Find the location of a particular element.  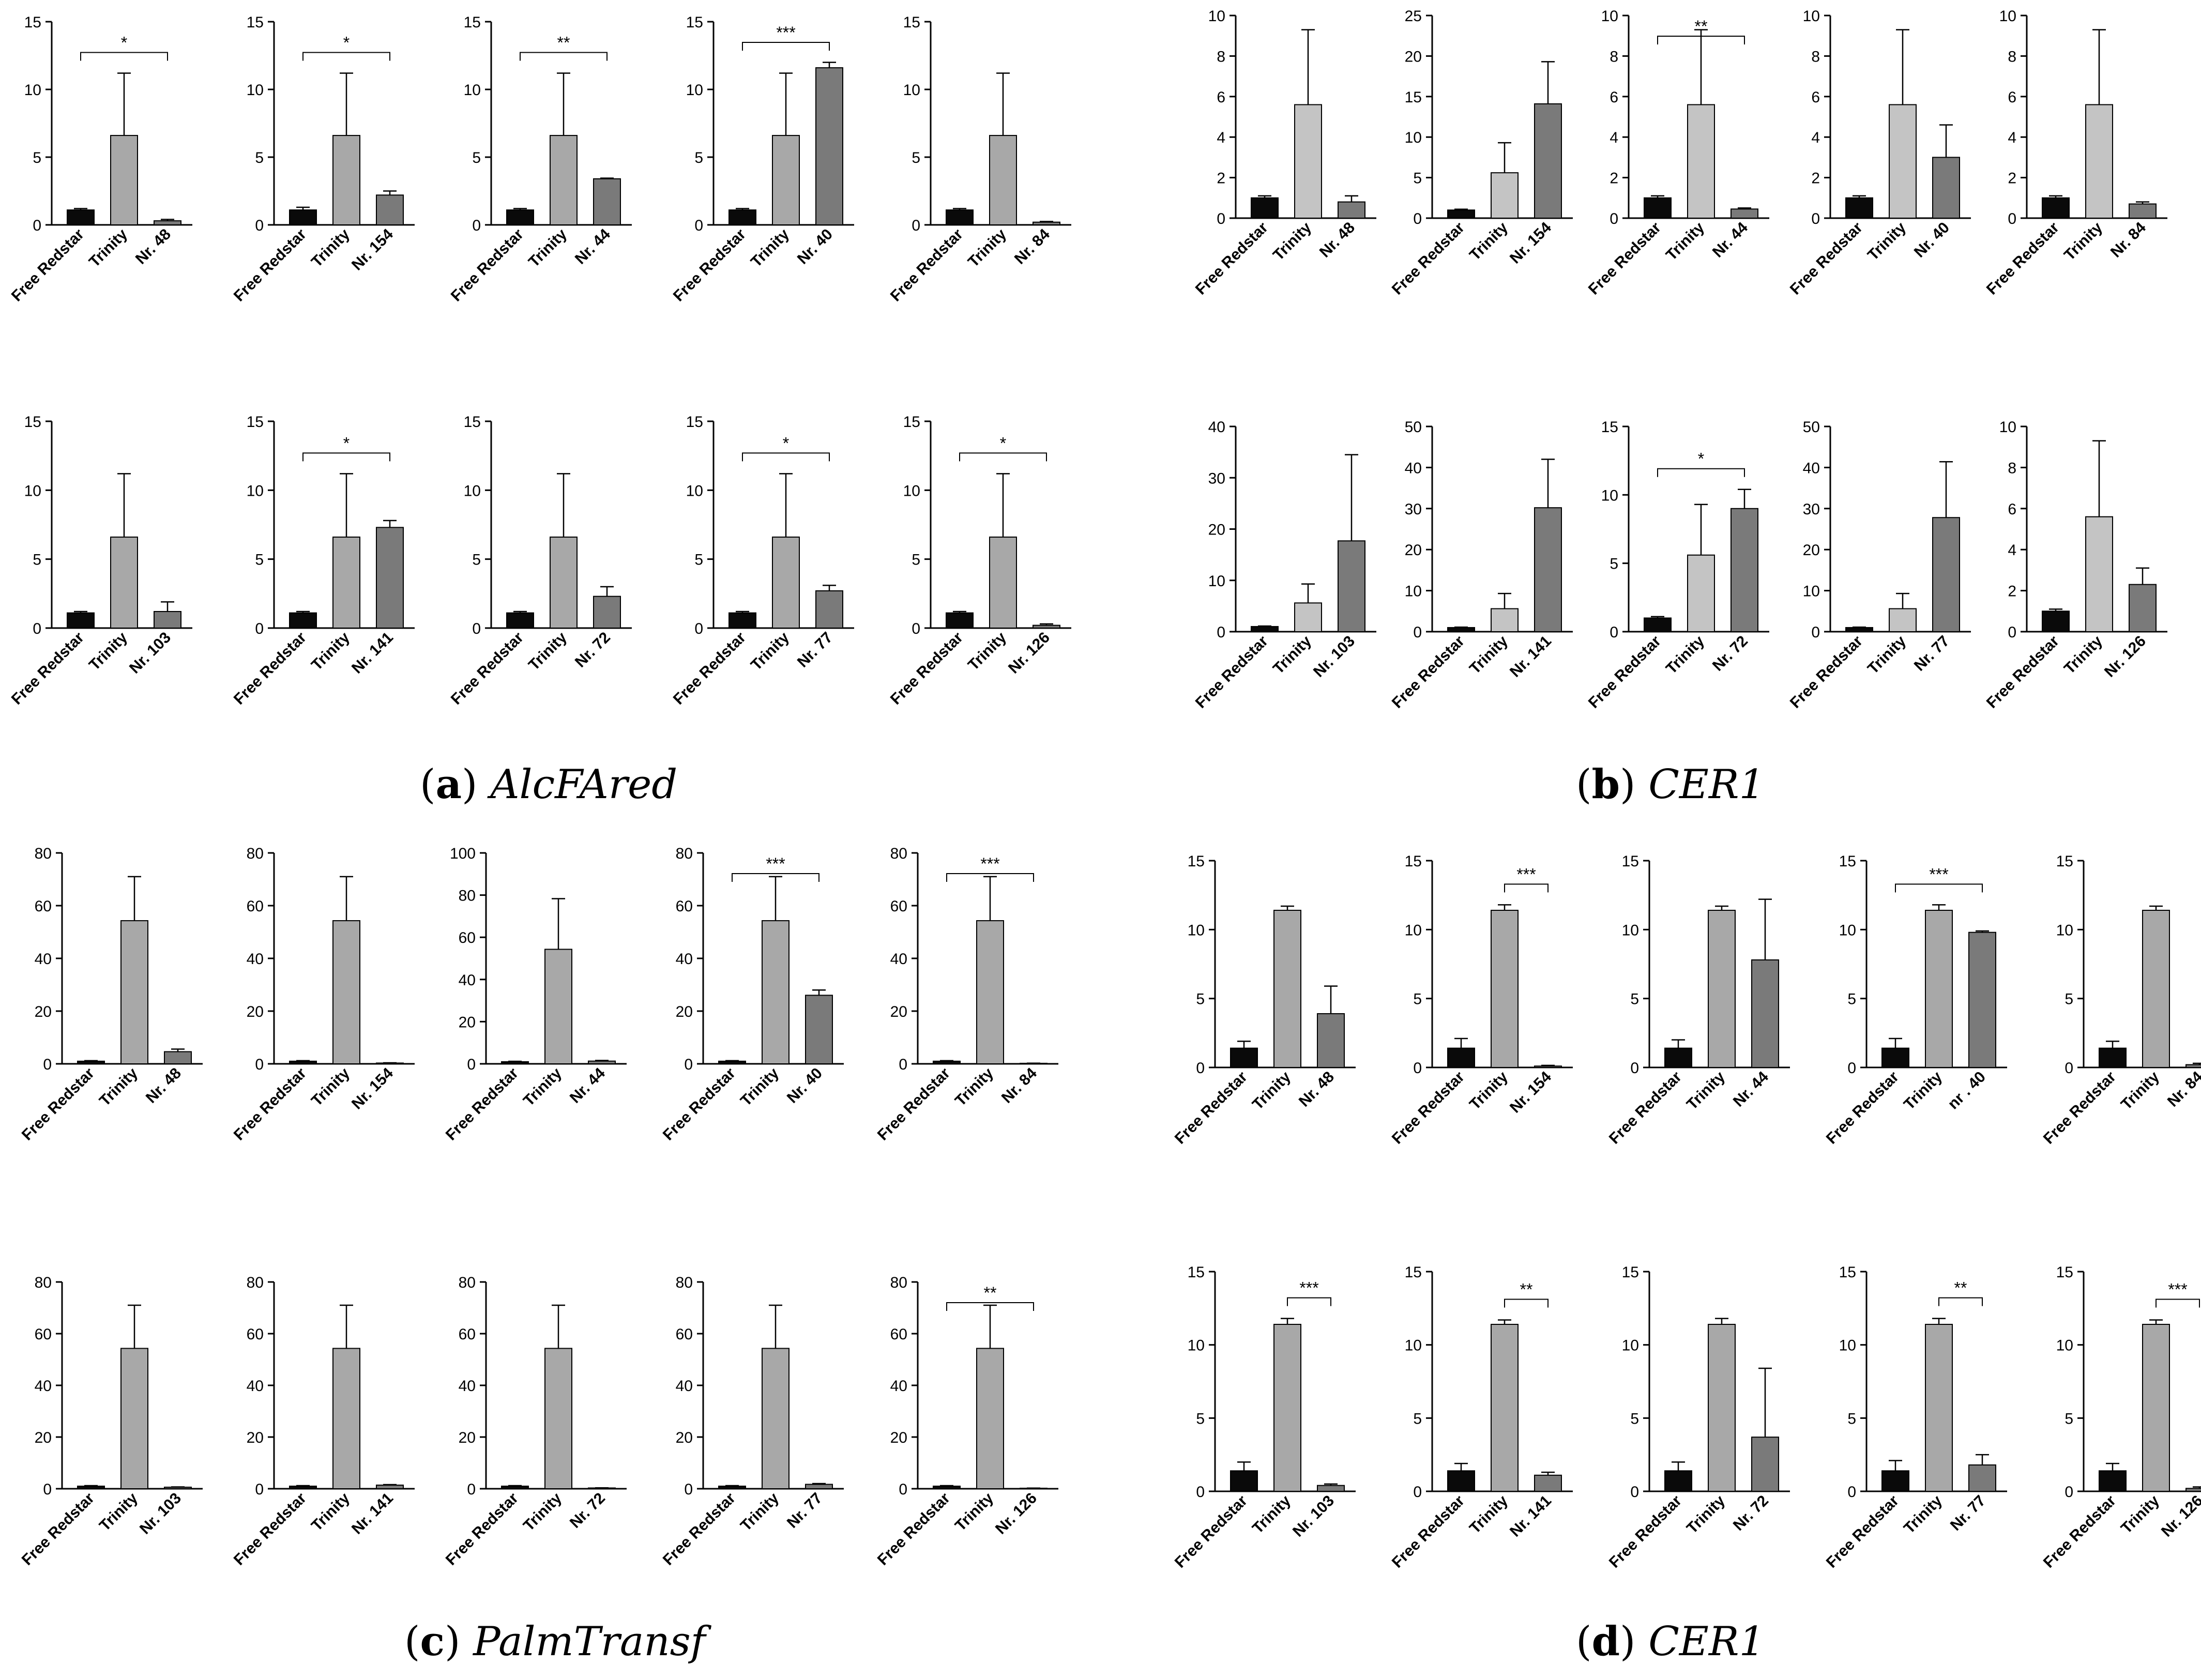

y-tick-label: 8 is located at coordinates (2012, 469).